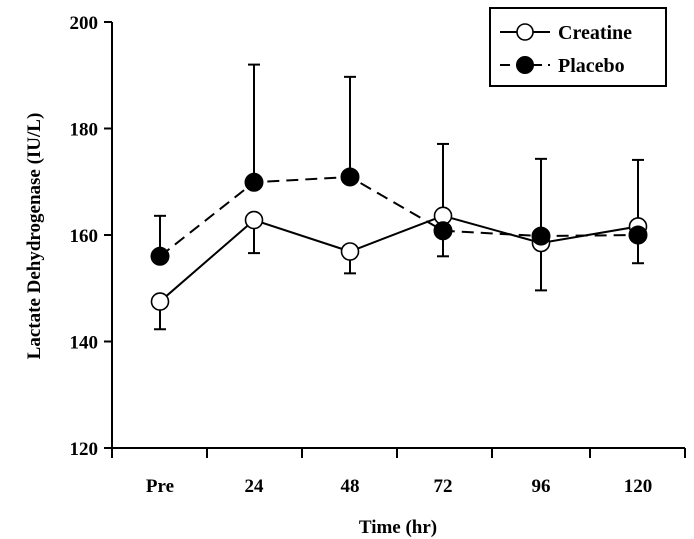  I want to click on x-tick-label-48: 48, so click(350, 486).